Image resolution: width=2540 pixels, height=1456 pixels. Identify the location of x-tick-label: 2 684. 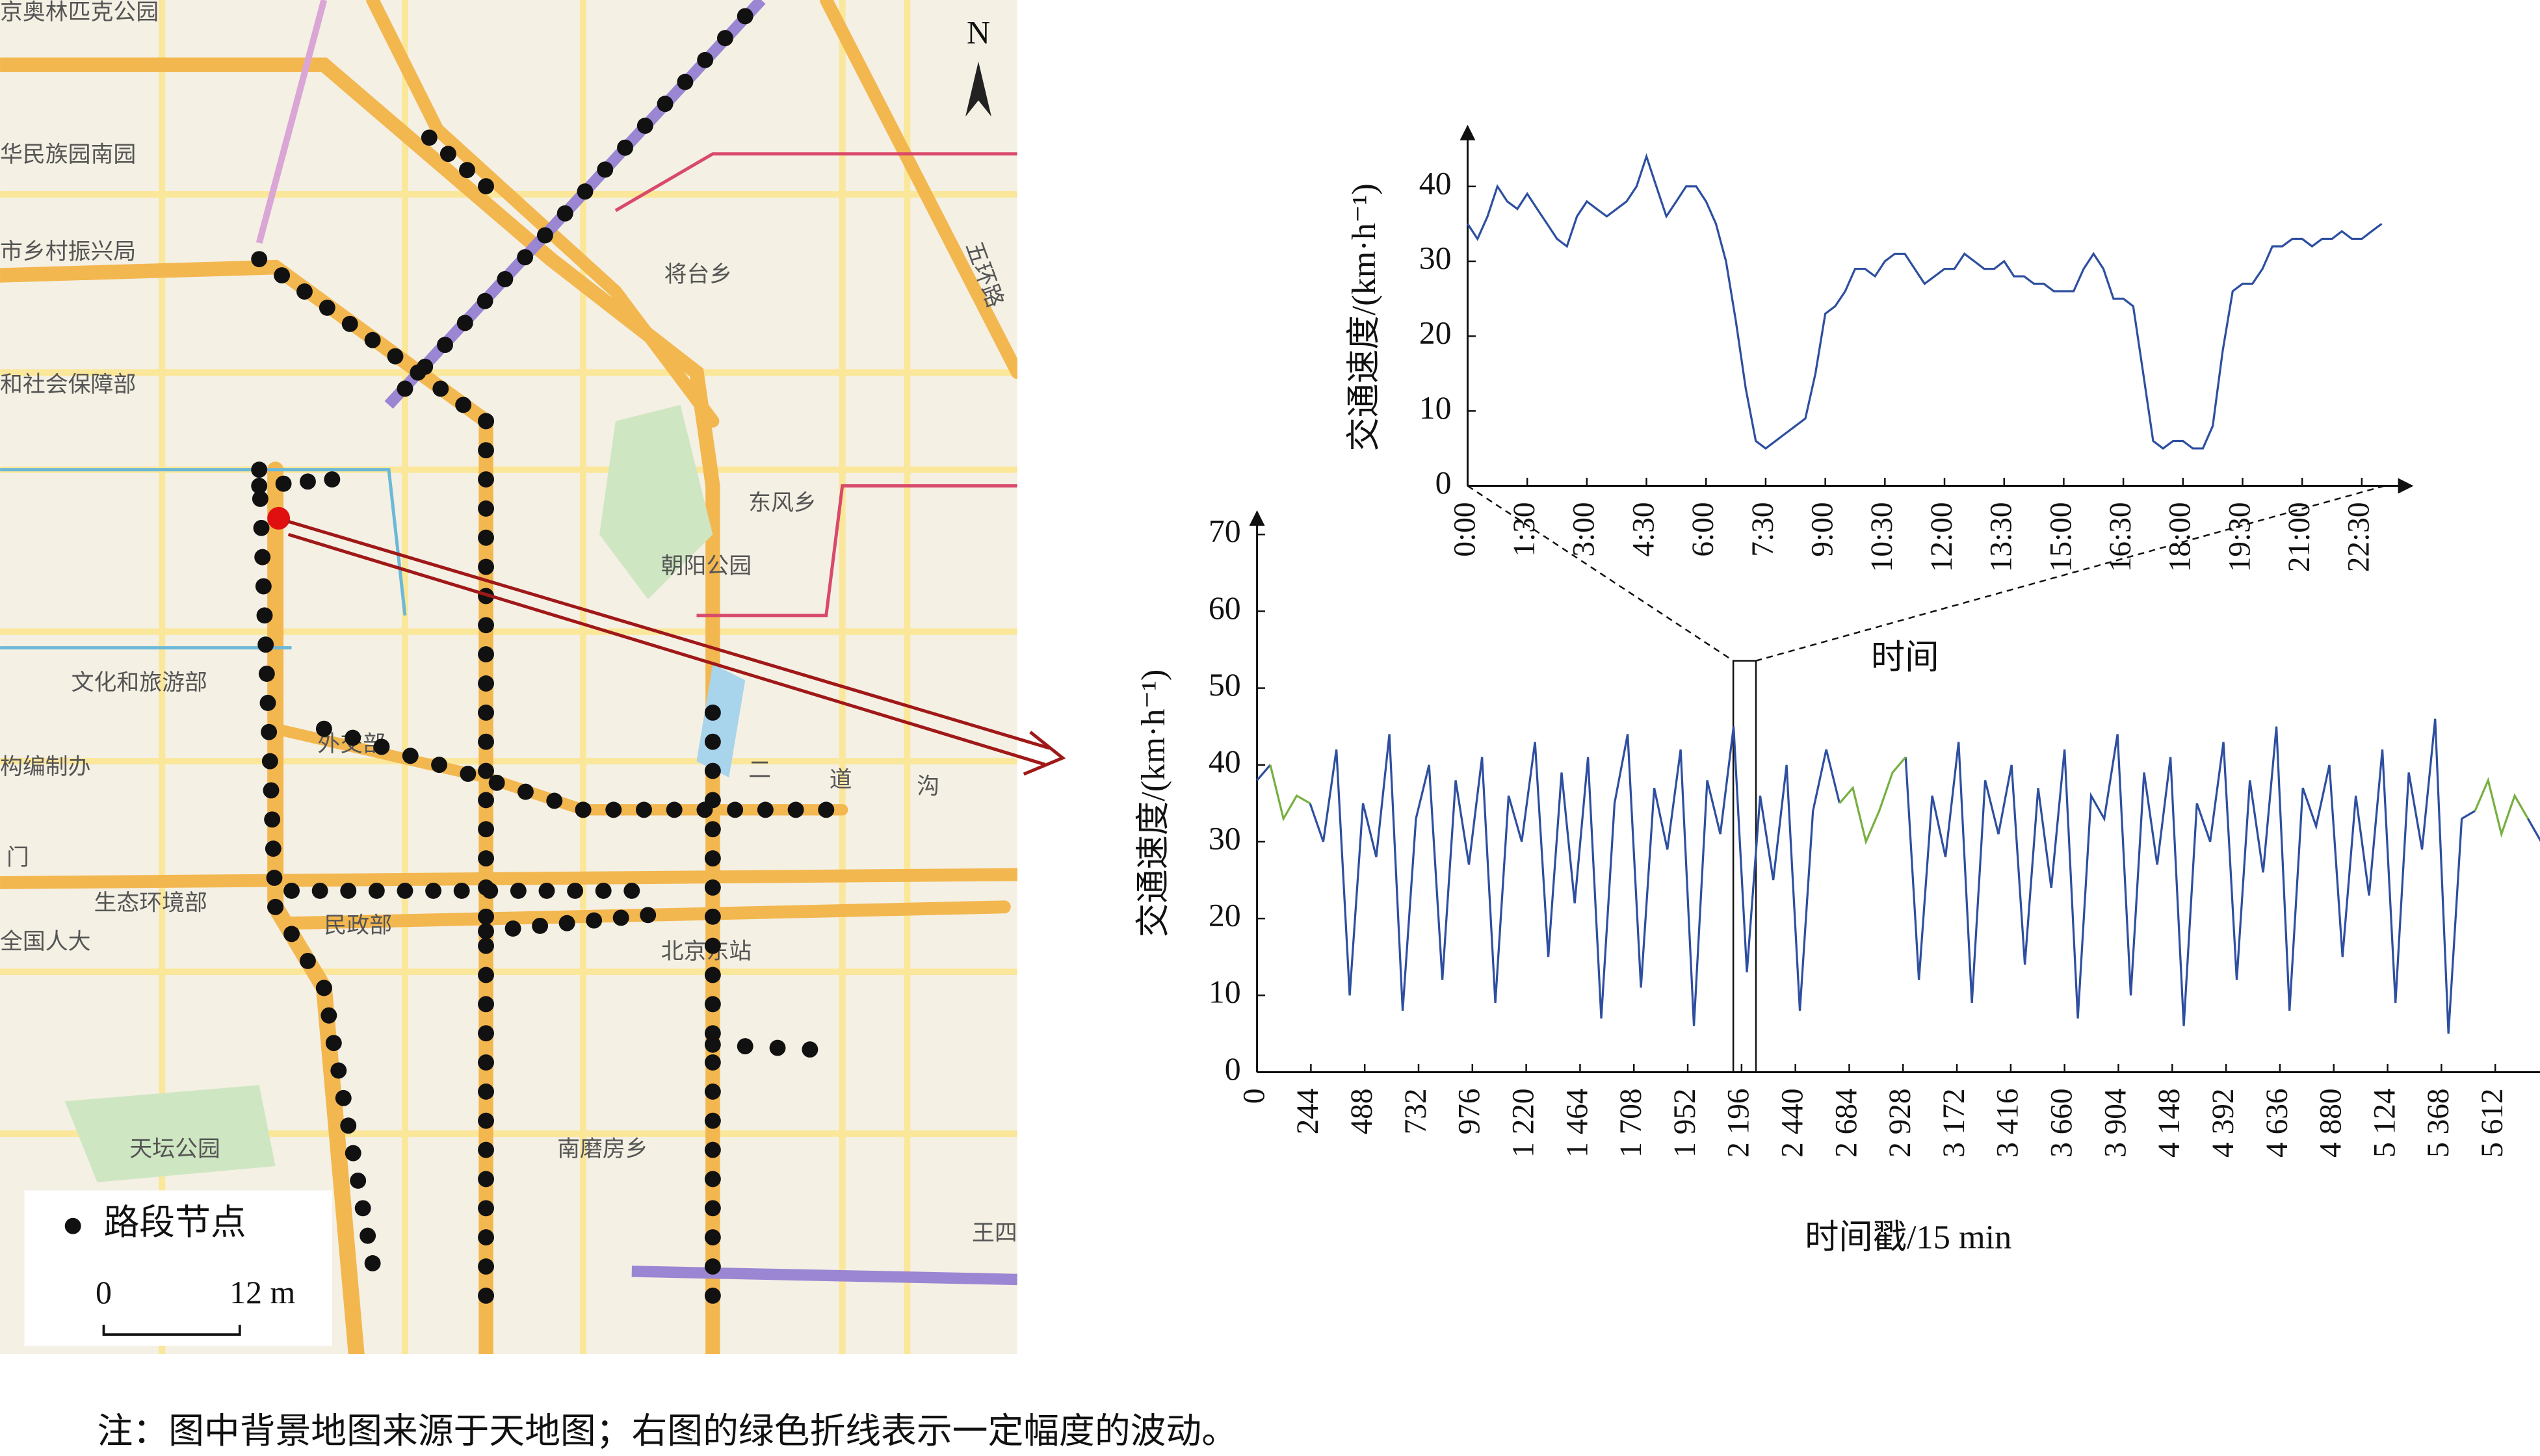
(1846, 1123).